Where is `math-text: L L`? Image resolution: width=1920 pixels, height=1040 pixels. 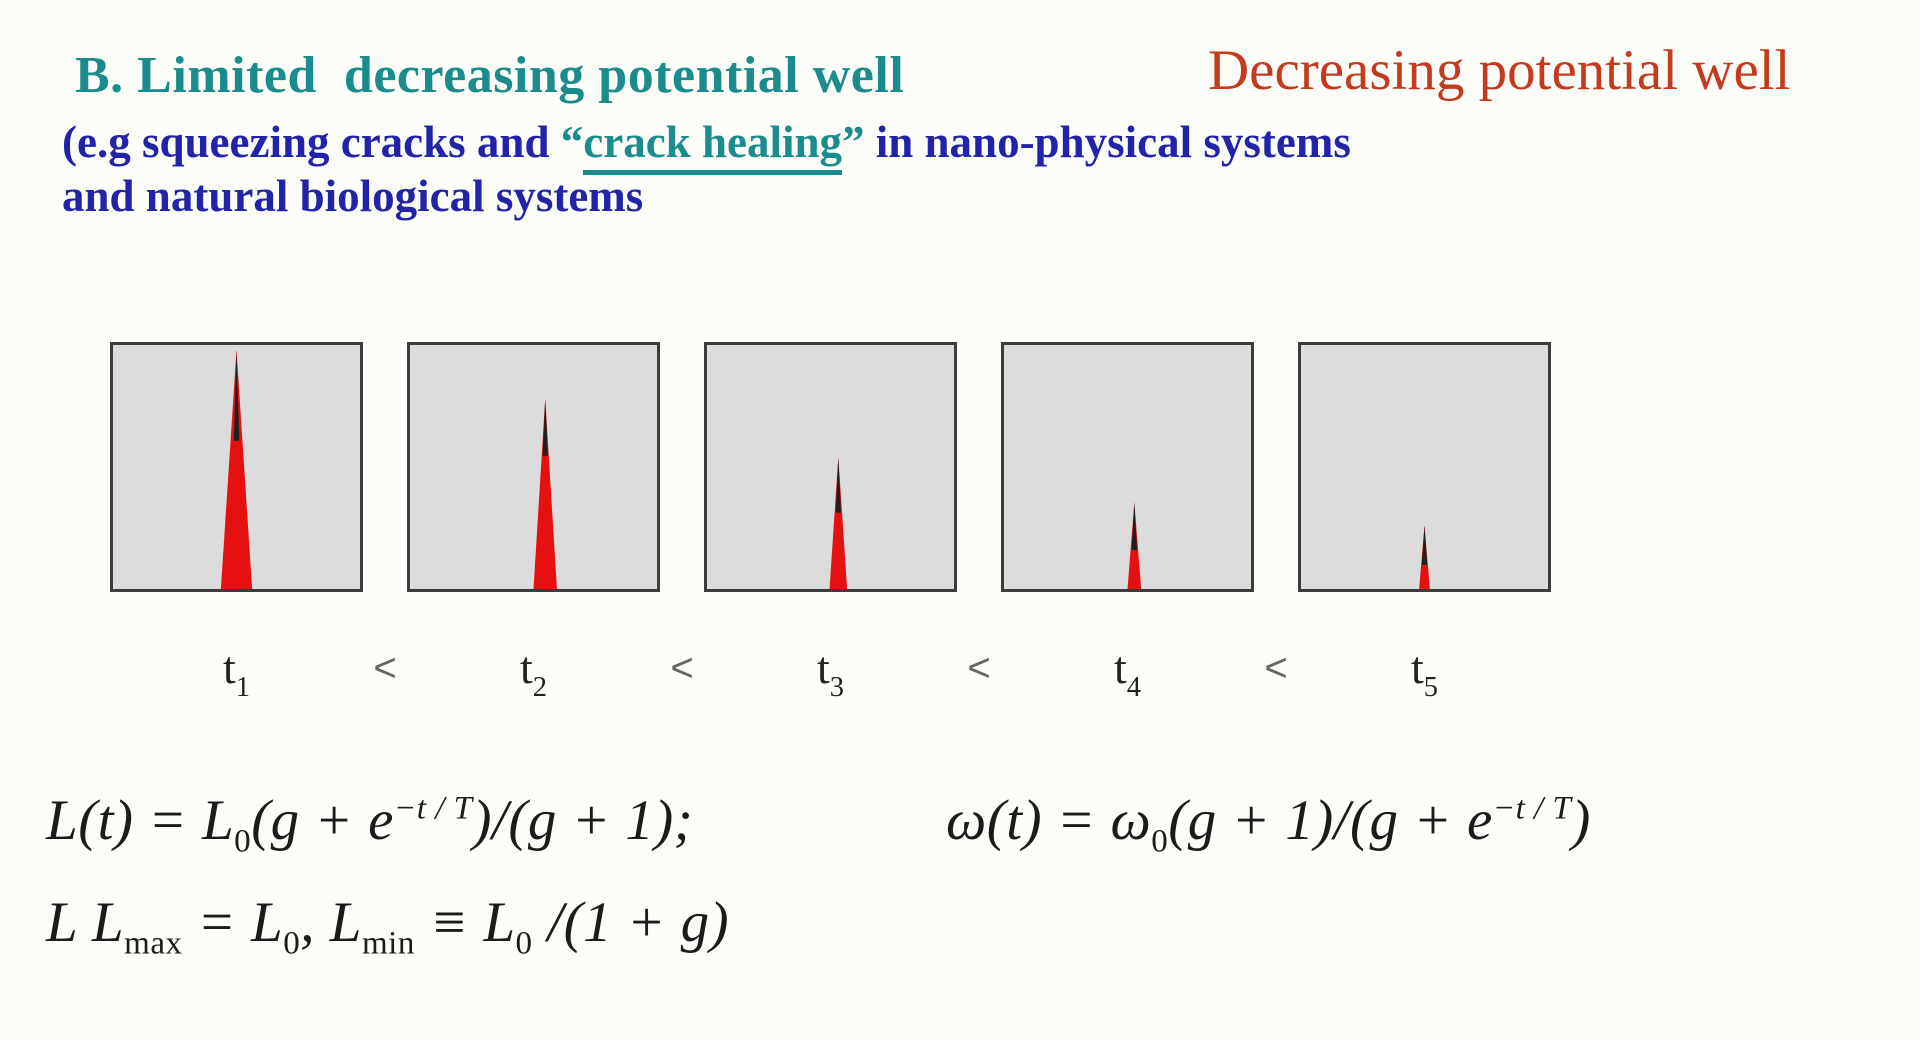 math-text: L L is located at coordinates (85, 922).